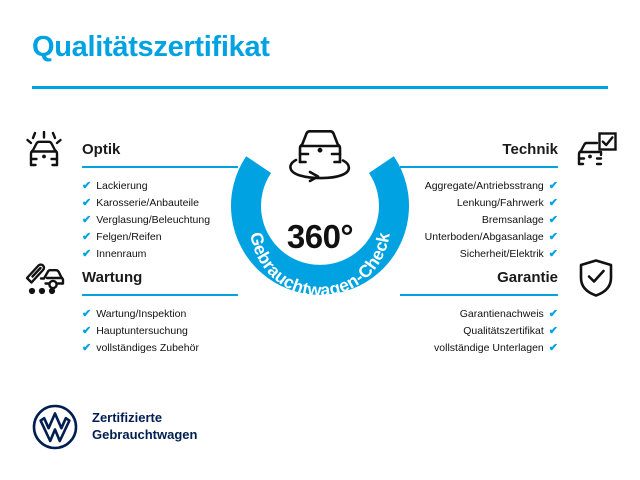  I want to click on list-item-label: Hauptuntersuchung, so click(142, 331).